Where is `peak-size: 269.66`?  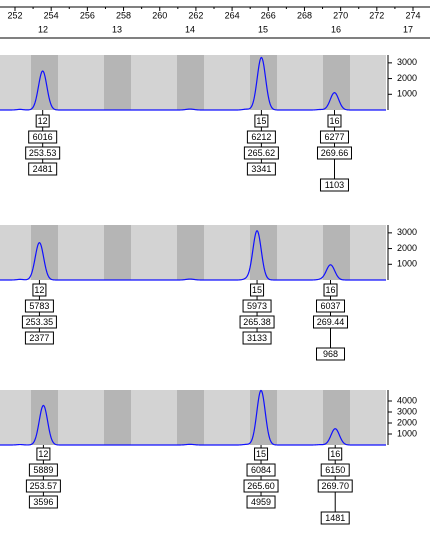 peak-size: 269.66 is located at coordinates (335, 153).